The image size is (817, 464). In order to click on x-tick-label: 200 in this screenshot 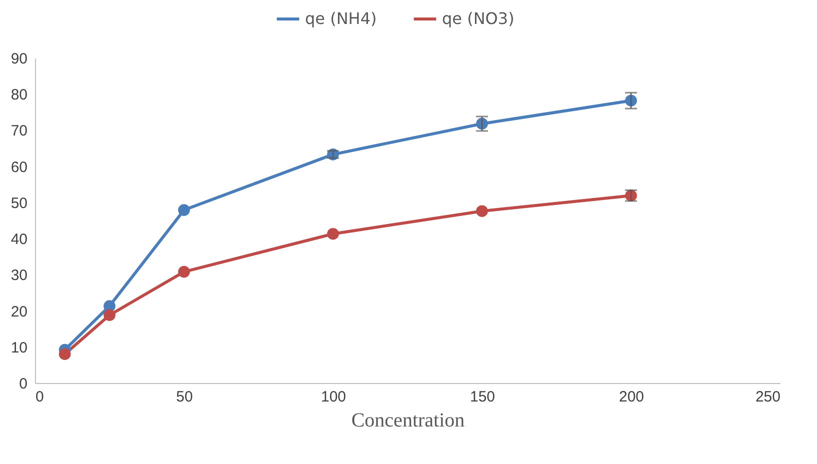, I will do `click(631, 397)`.